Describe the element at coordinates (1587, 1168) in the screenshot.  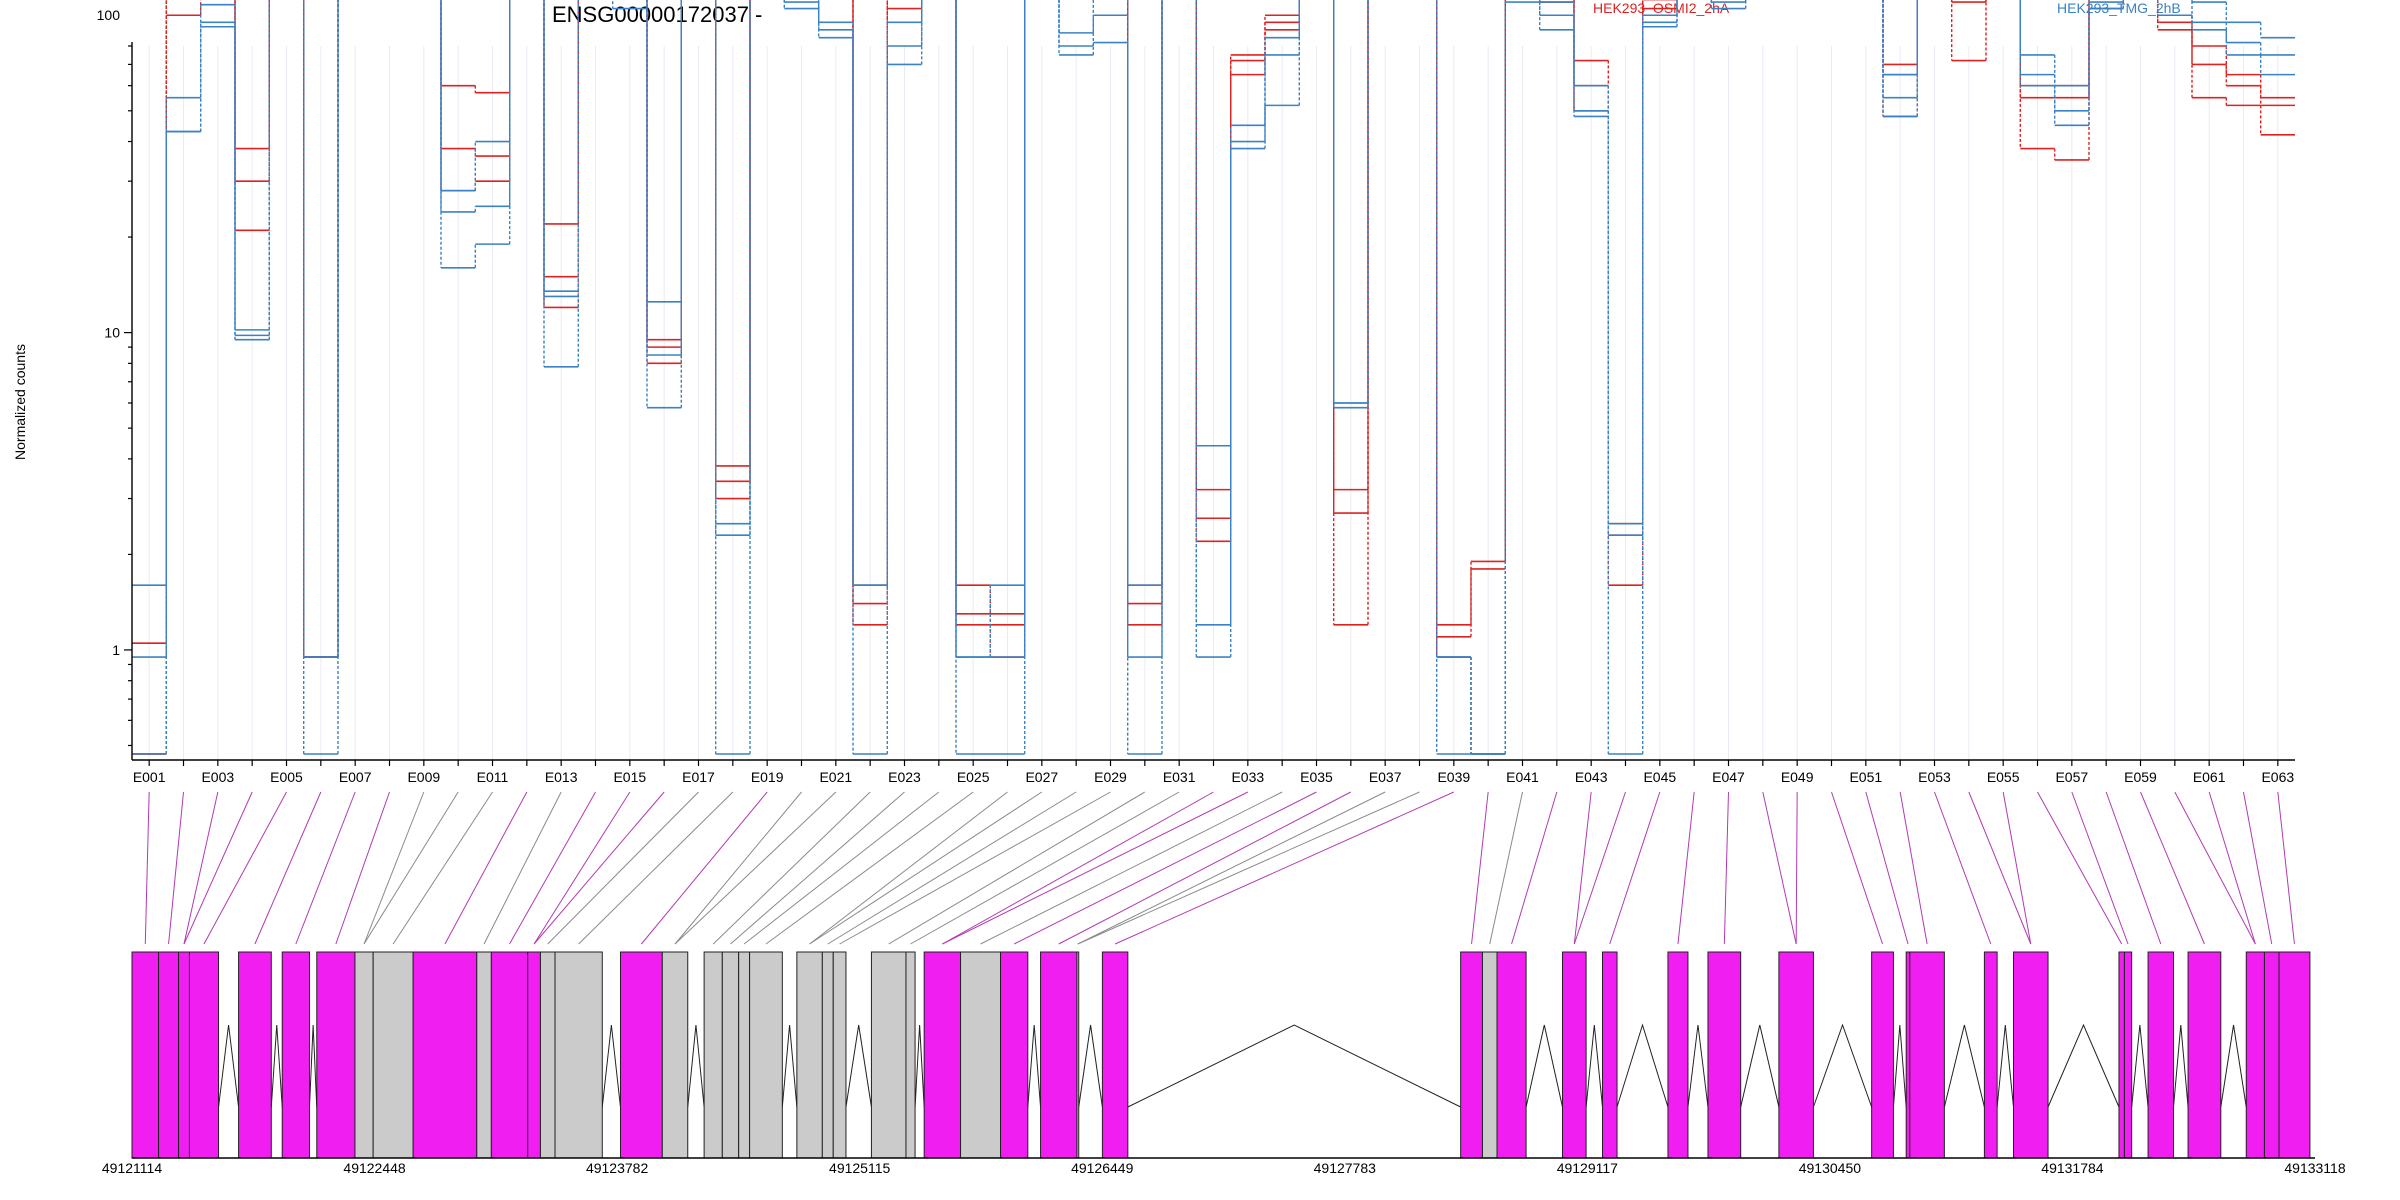
I see `coord-tick-label: 49129117` at that location.